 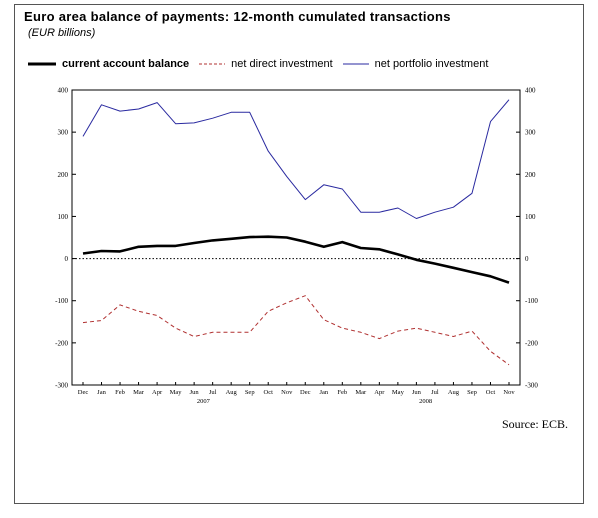 I want to click on legend-item-direct-investment: net direct investment, so click(x=266, y=64).